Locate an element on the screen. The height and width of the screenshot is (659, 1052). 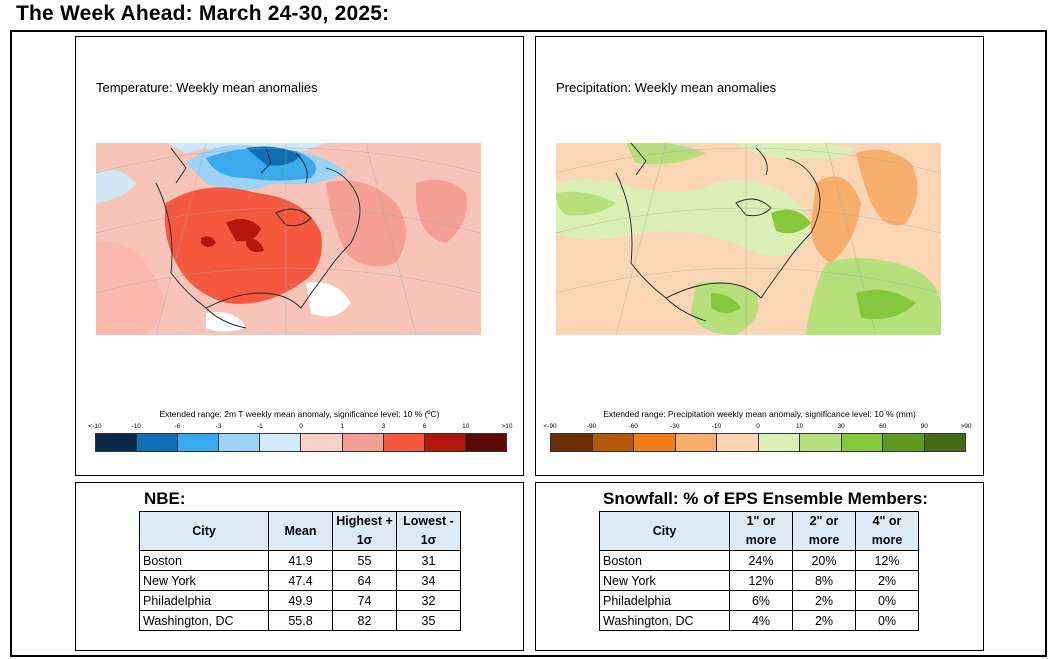
precipitation-colorbar-tick-label: -60 is located at coordinates (633, 426).